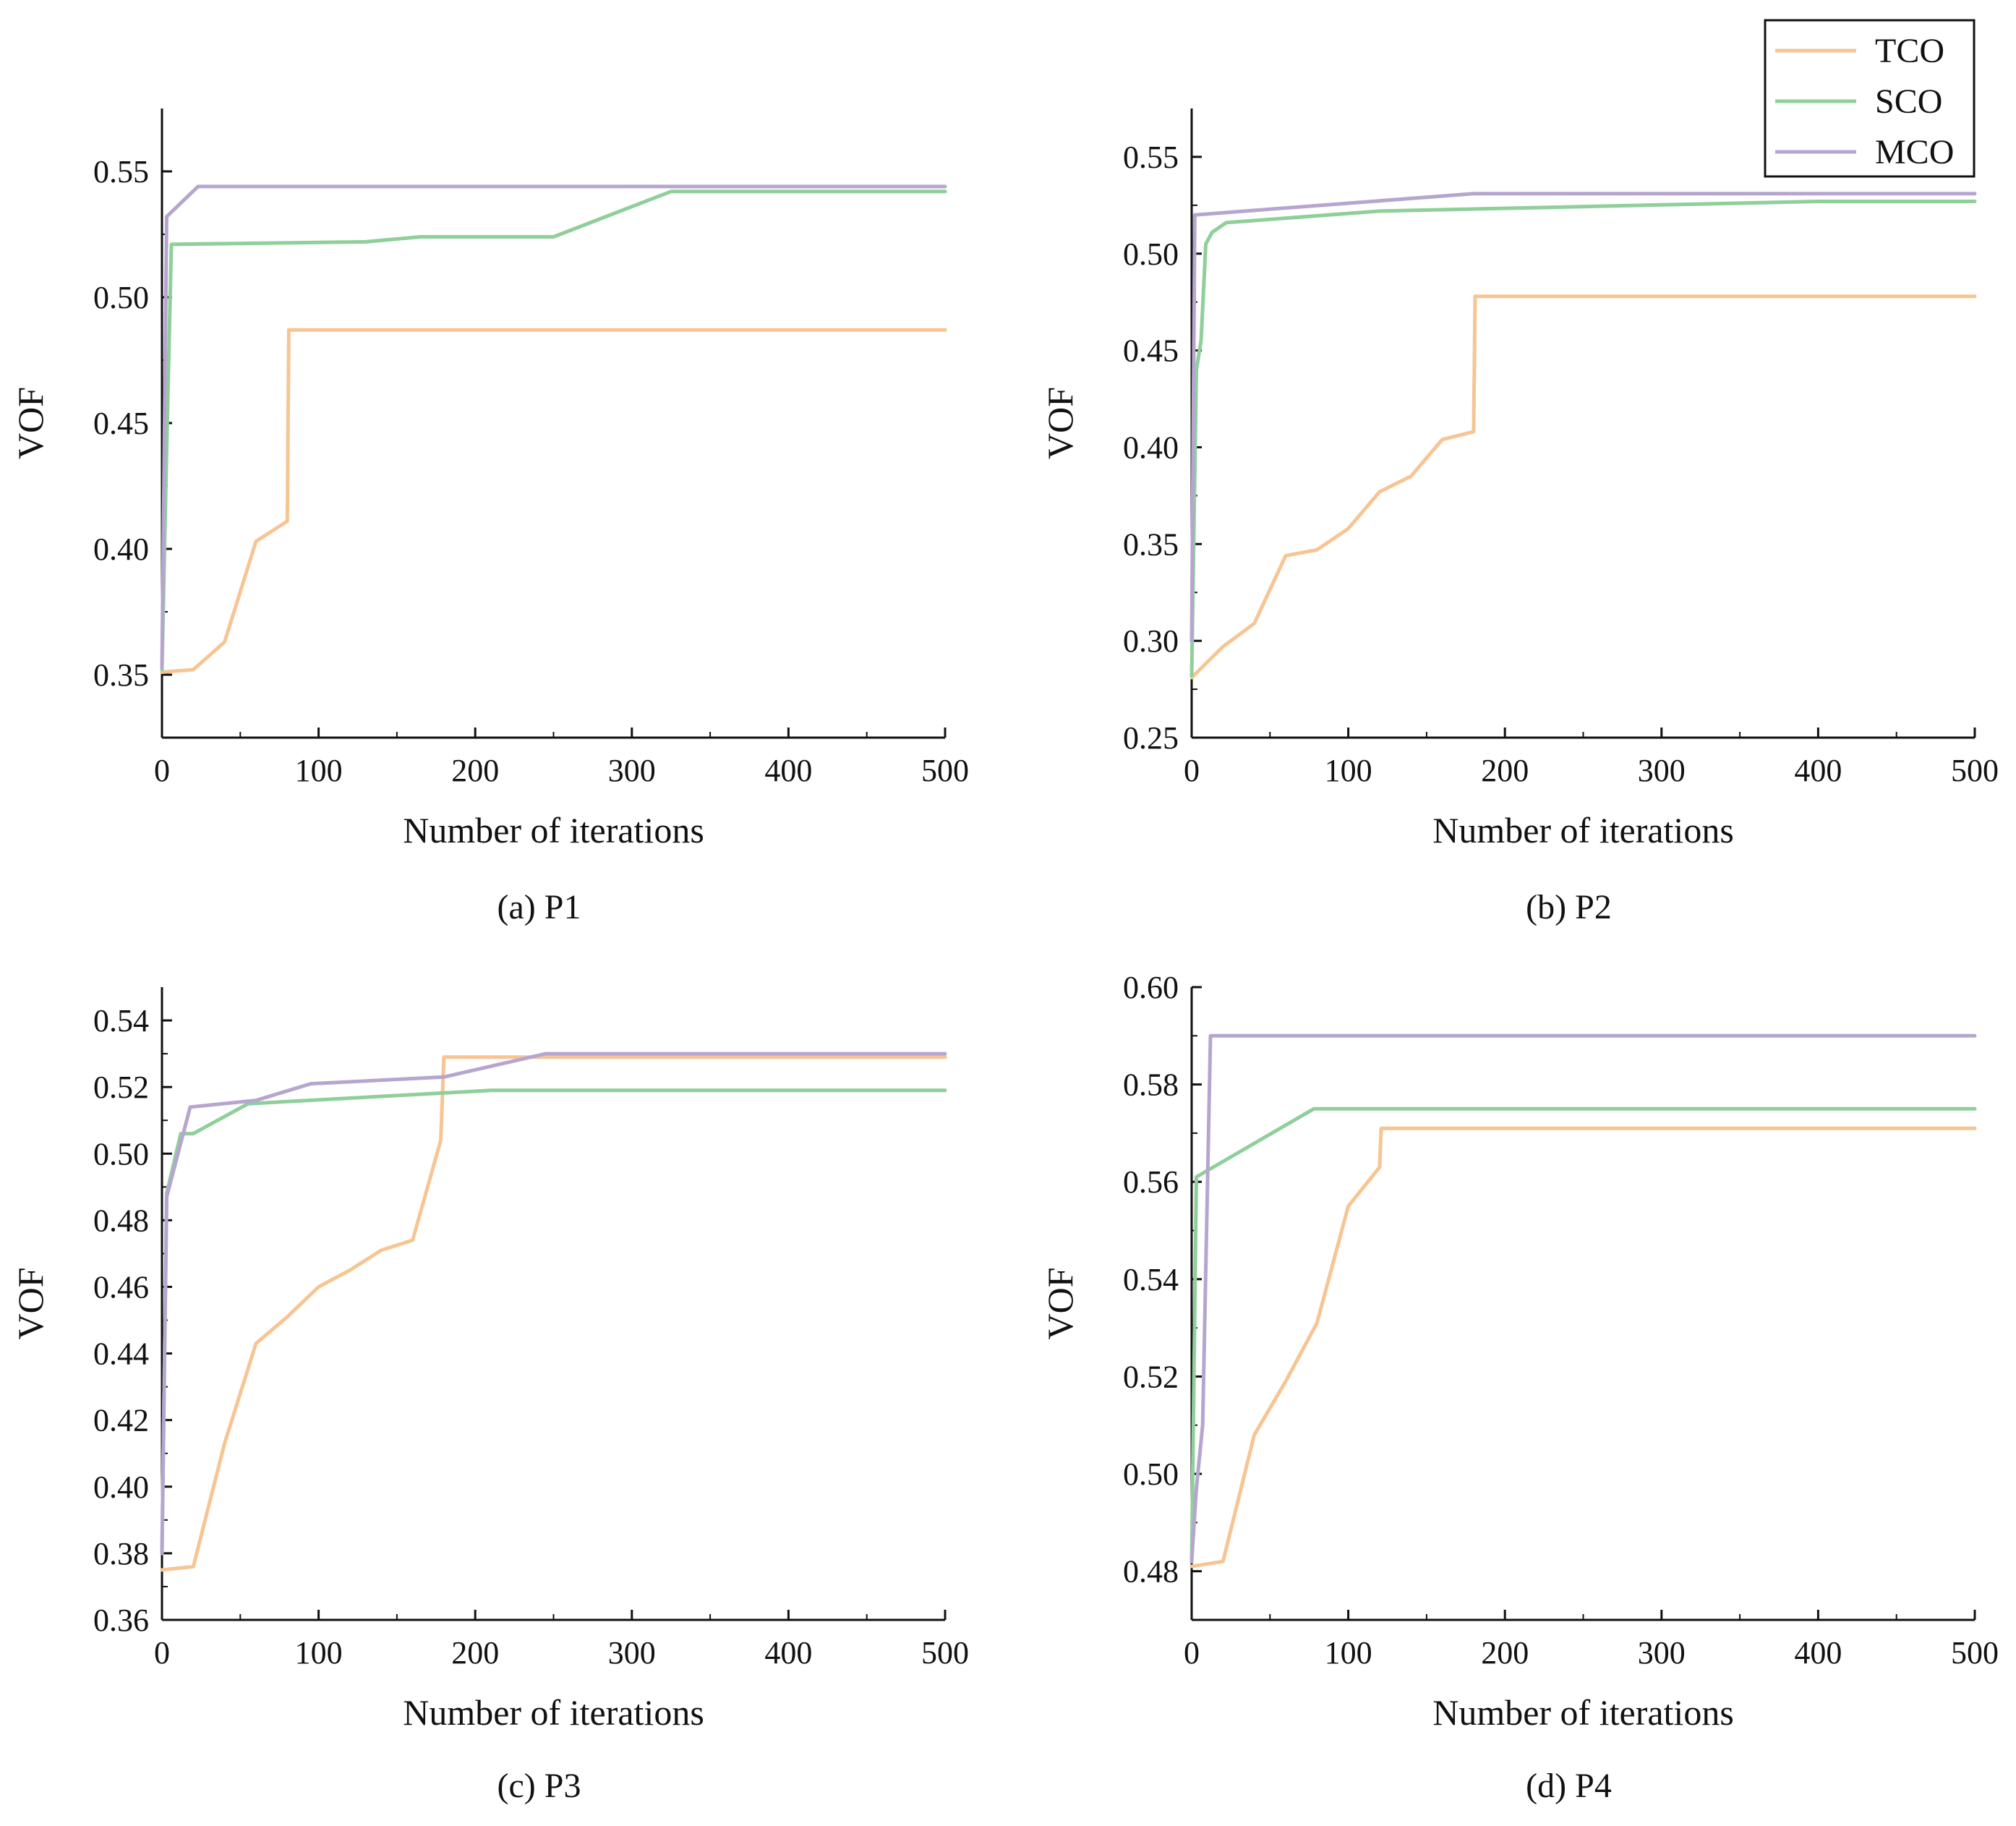 The image size is (2016, 1826). Describe the element at coordinates (121, 1287) in the screenshot. I see `y-tick-label: 0.46` at that location.